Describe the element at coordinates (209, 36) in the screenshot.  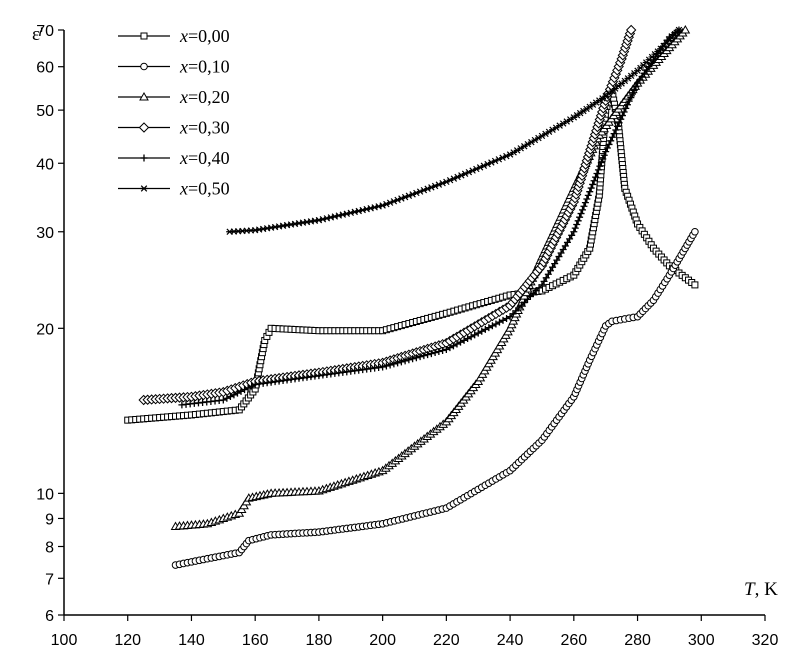
I see `legend-value: =0,00` at that location.